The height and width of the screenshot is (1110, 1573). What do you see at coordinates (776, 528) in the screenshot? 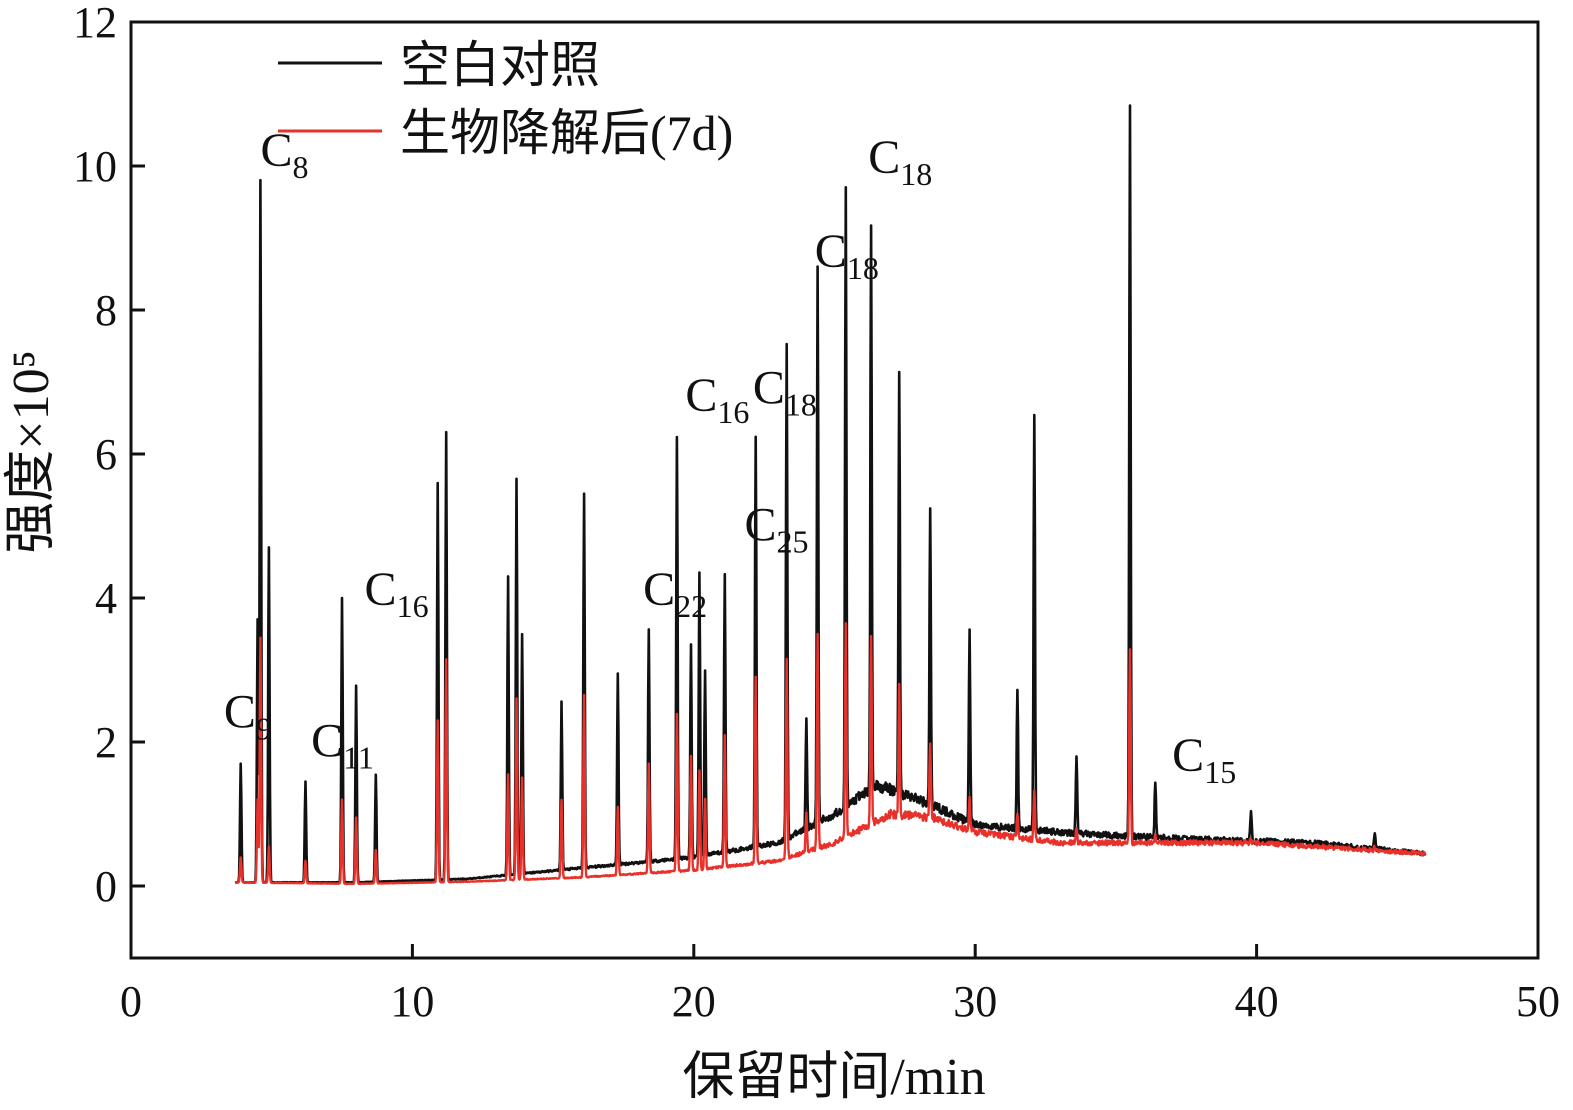
I see `peak-label: C25` at bounding box center [776, 528].